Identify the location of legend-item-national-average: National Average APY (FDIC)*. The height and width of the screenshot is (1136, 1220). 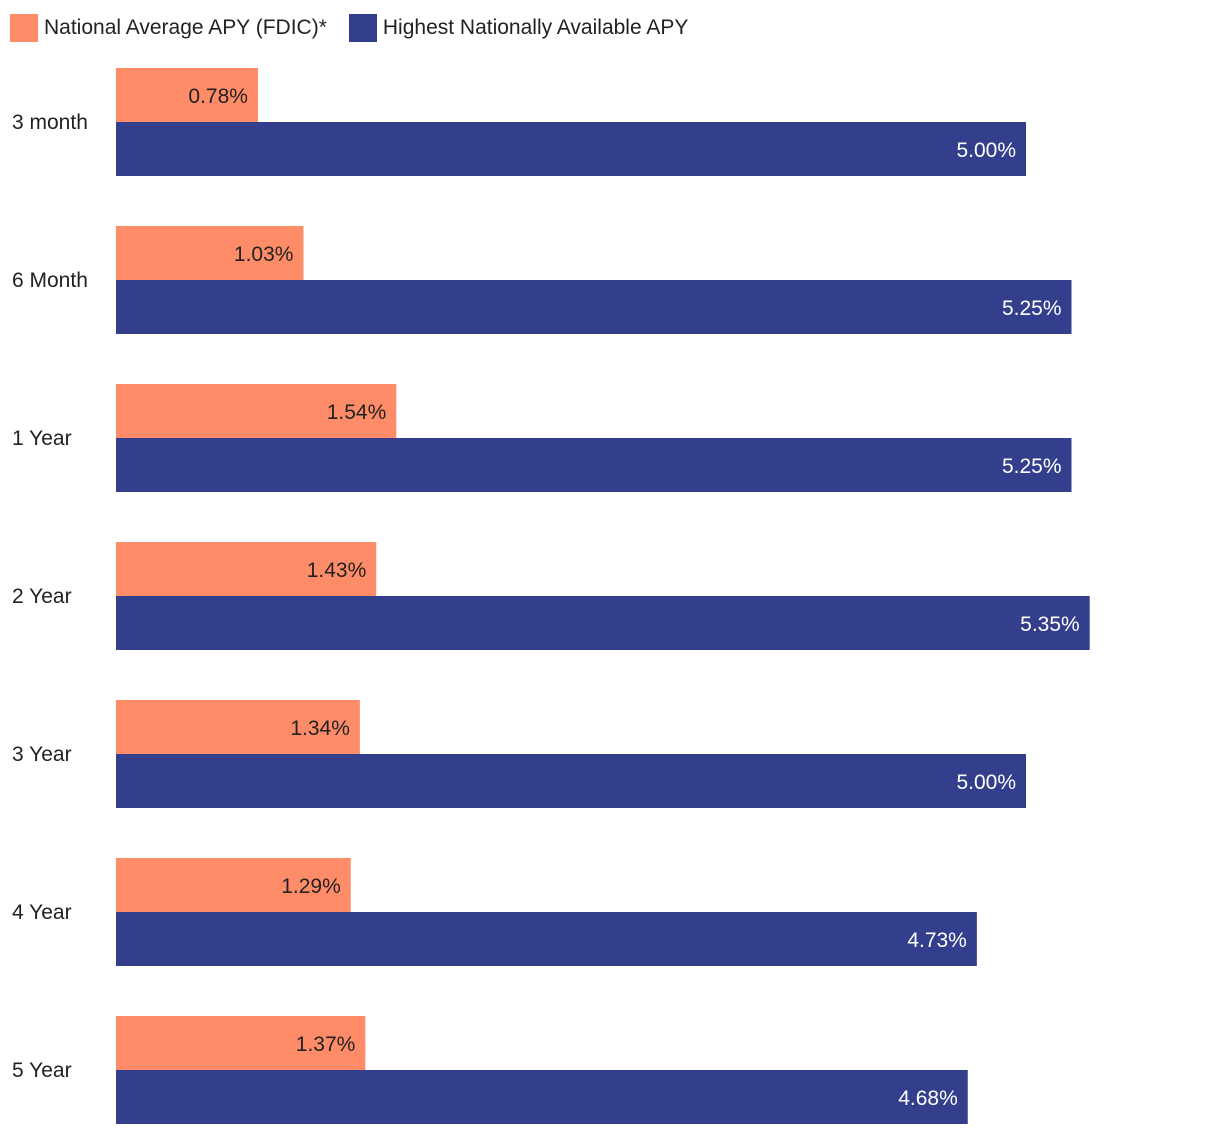
(168, 28).